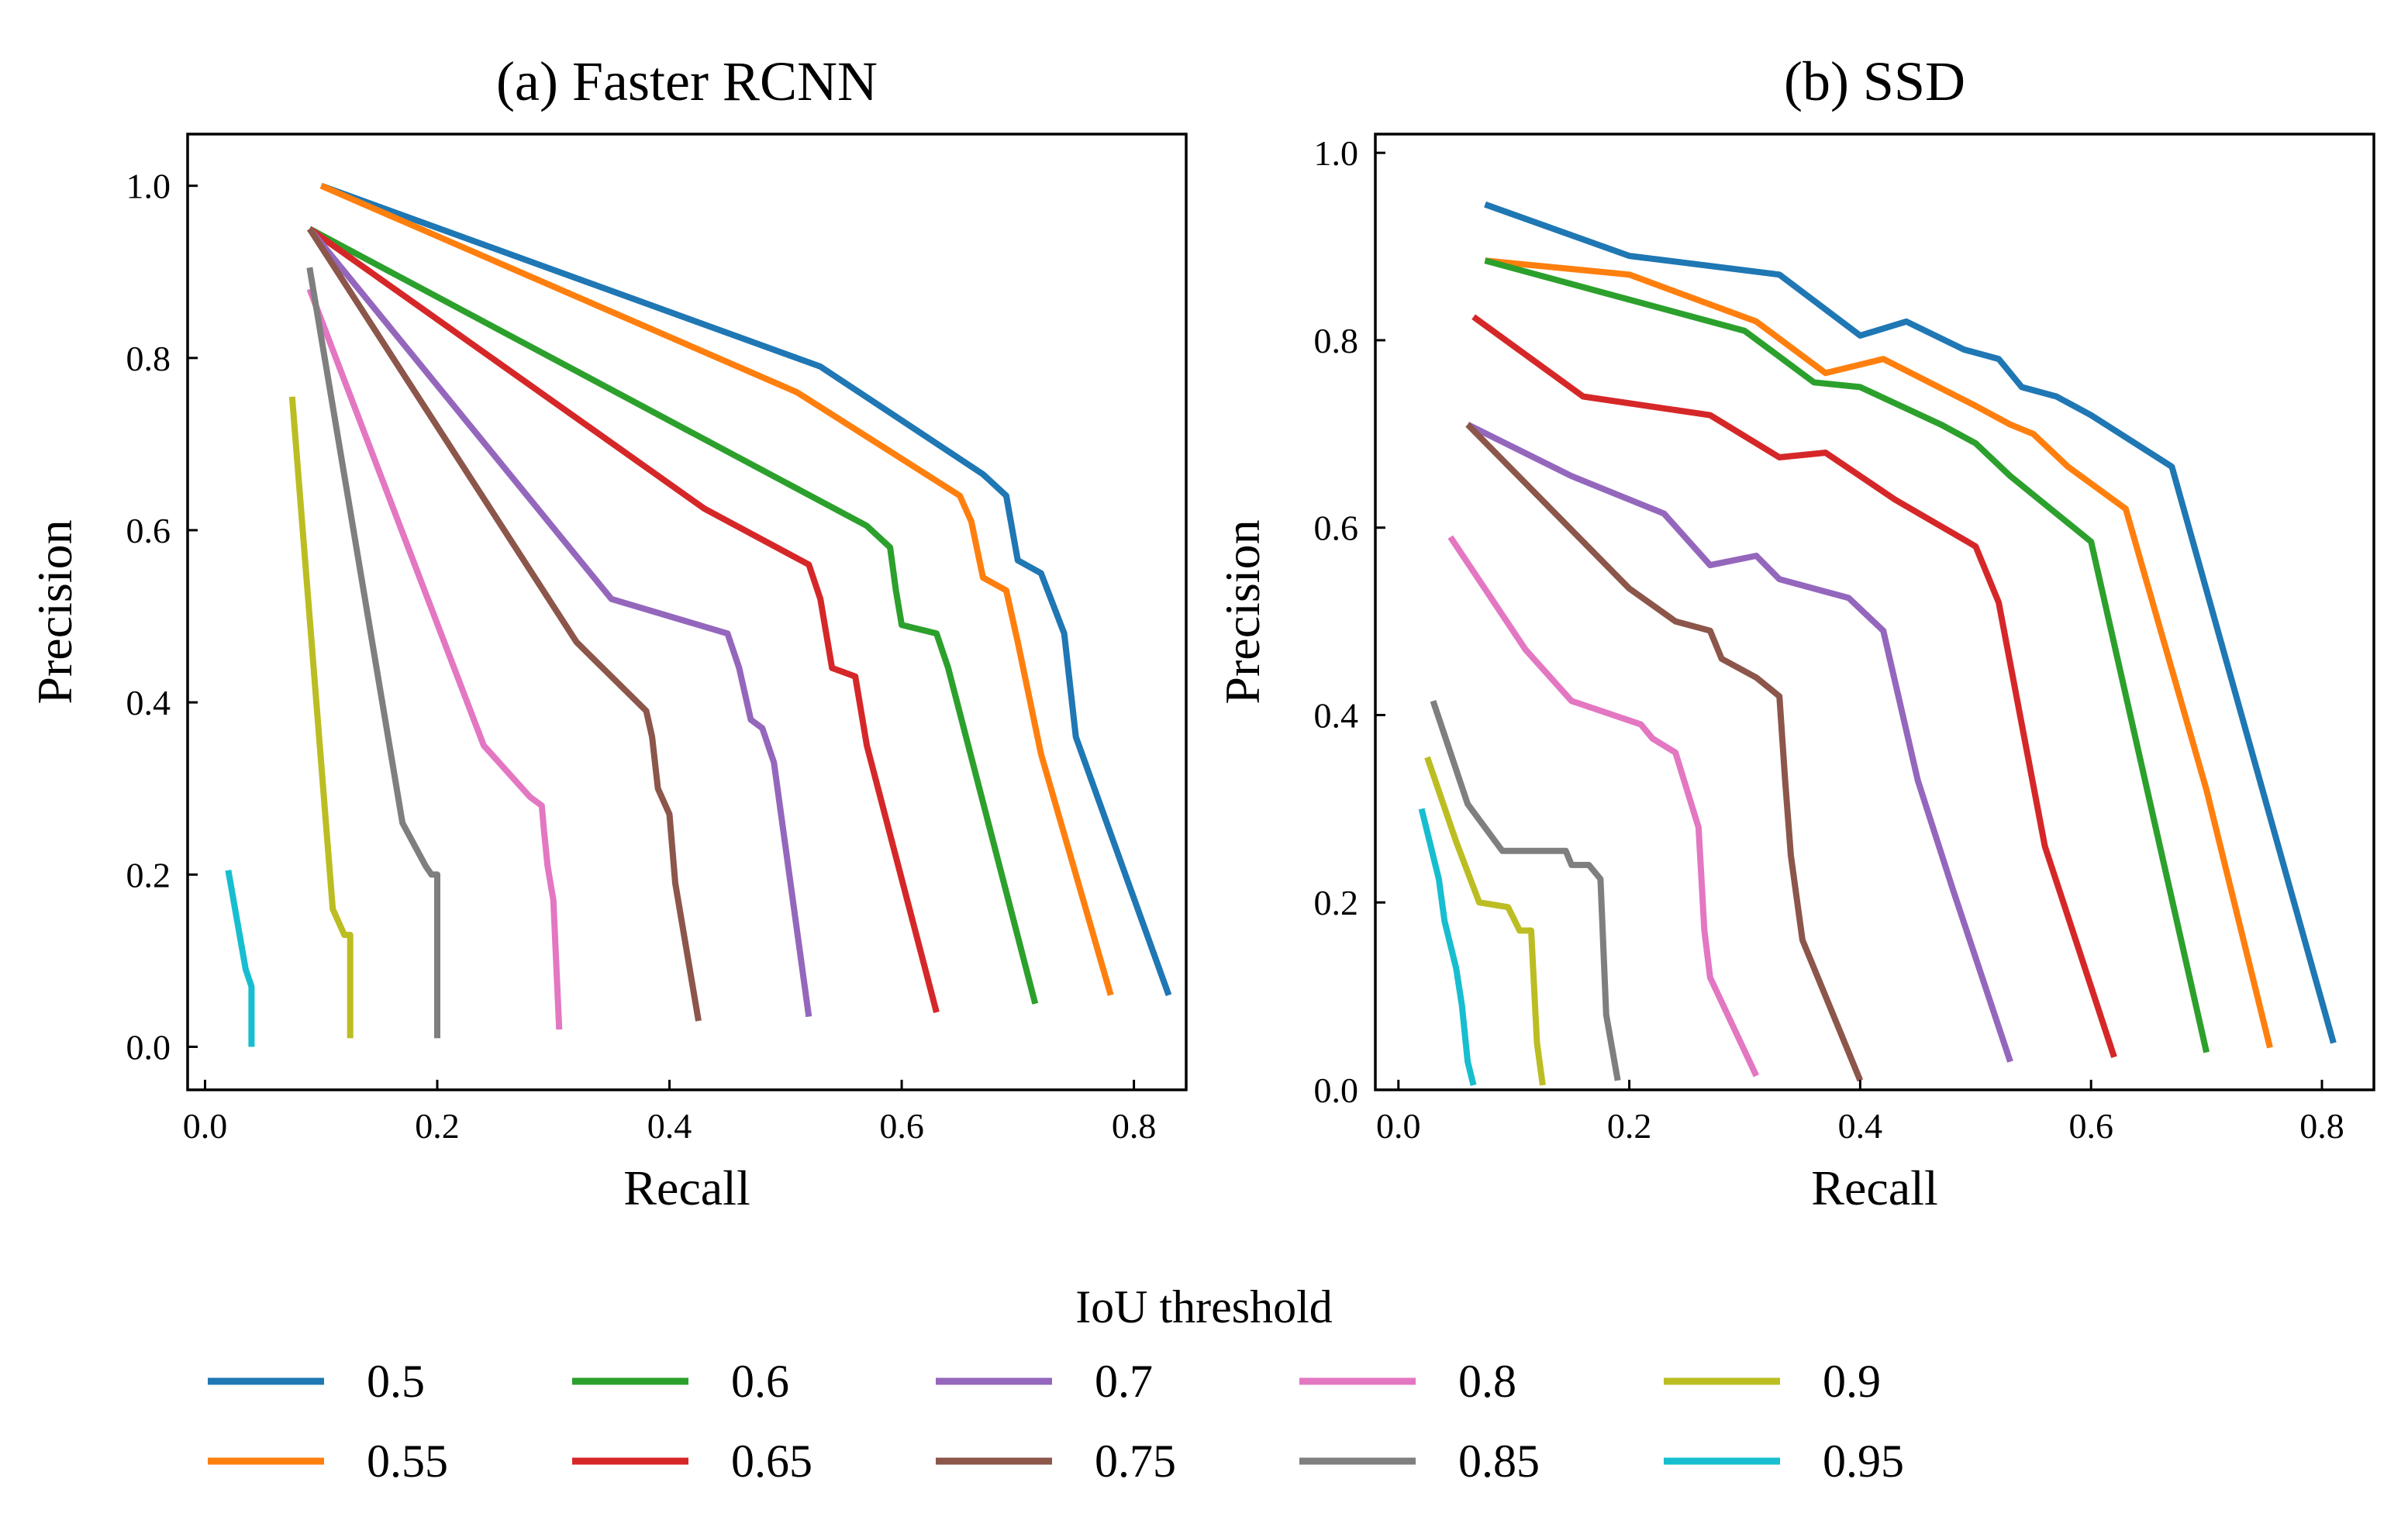 This screenshot has height=1534, width=2408. I want to click on legend-label-iou-0.55: 0.55, so click(408, 1461).